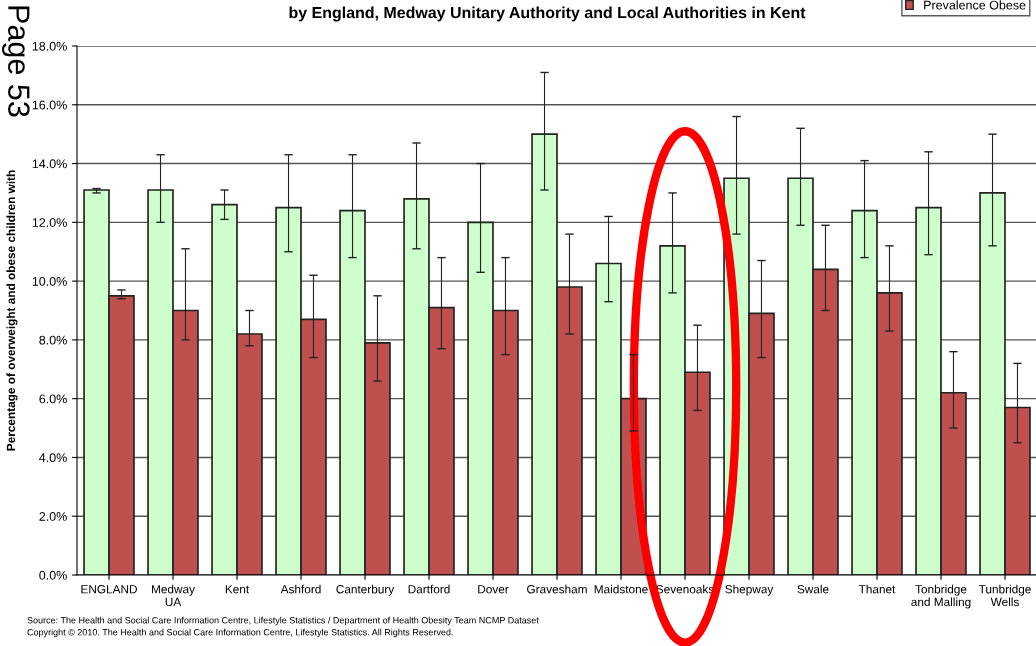 The height and width of the screenshot is (646, 1036). Describe the element at coordinates (53, 399) in the screenshot. I see `y-tick-label: 6.0%` at that location.